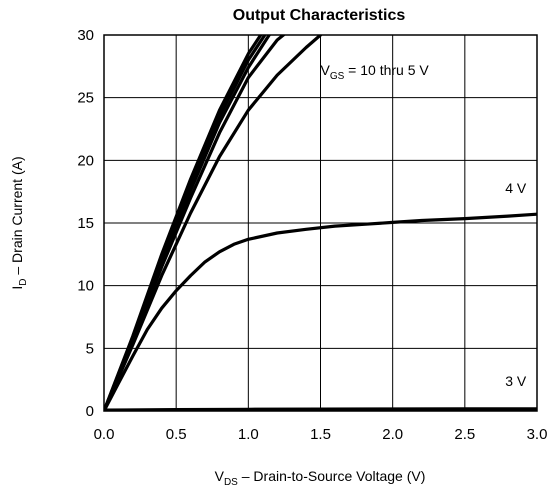 Image resolution: width=552 pixels, height=492 pixels. Describe the element at coordinates (516, 381) in the screenshot. I see `curve-annotation-2: 3 V` at that location.